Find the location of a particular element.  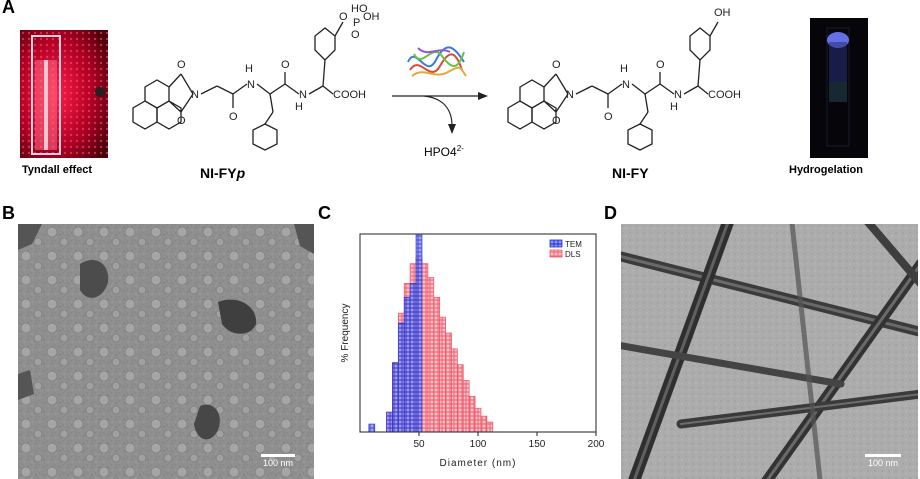

scale-bar-d: 100 nm is located at coordinates (883, 461).